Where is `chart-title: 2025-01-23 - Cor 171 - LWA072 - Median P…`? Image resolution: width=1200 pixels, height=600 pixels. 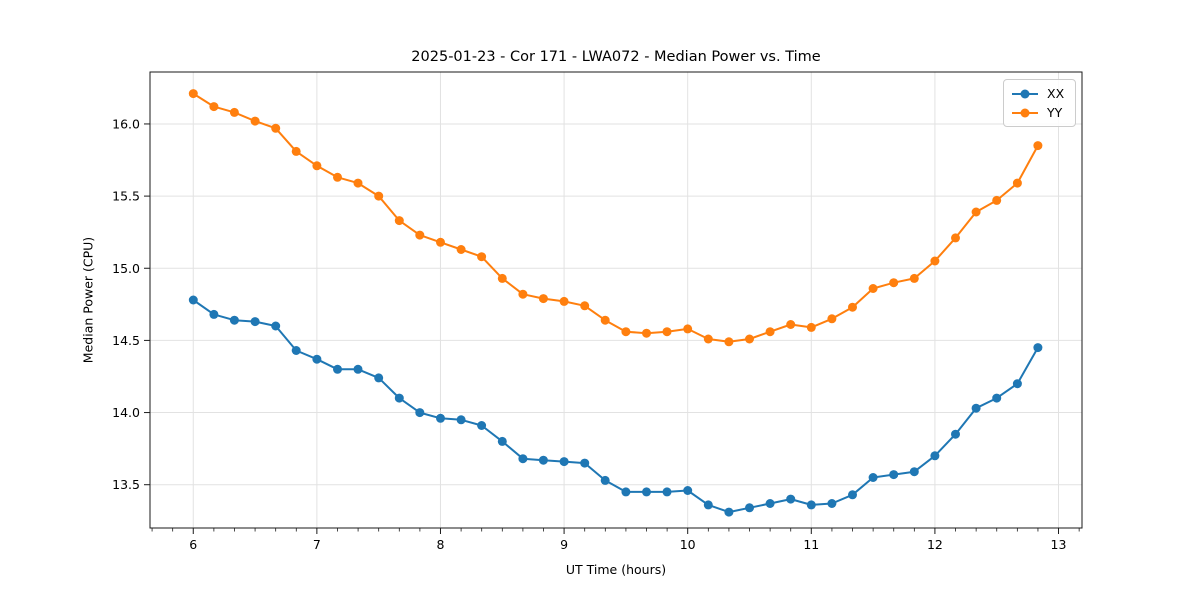 chart-title: 2025-01-23 - Cor 171 - LWA072 - Median P… is located at coordinates (616, 57).